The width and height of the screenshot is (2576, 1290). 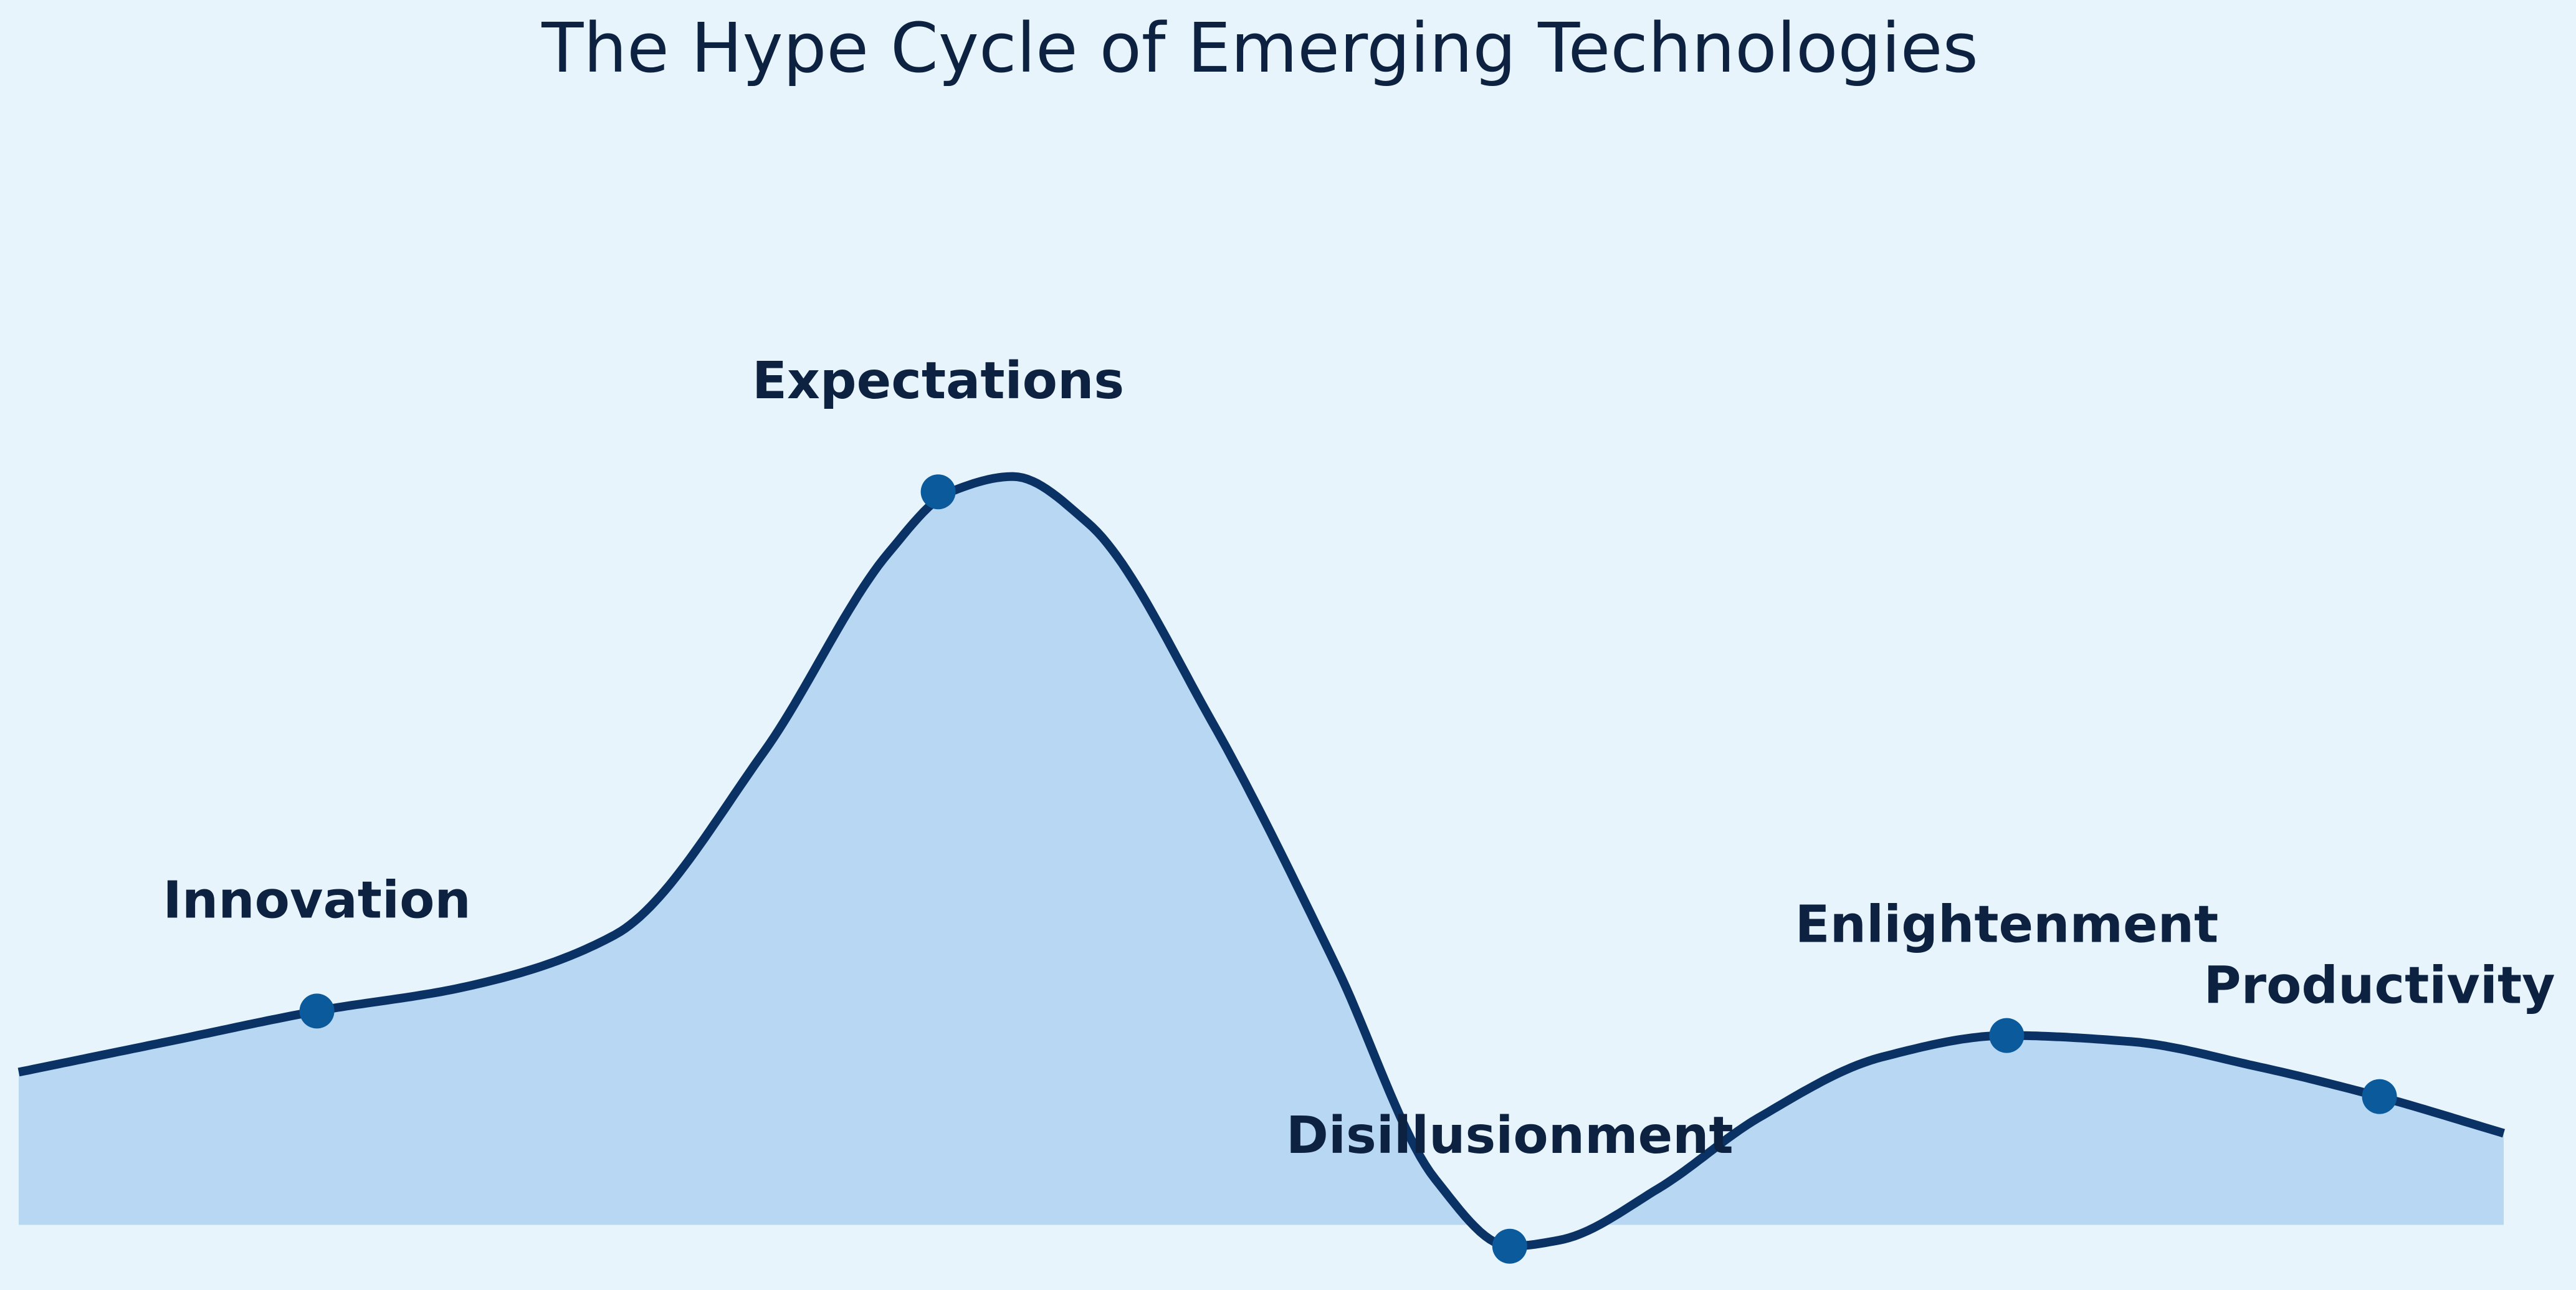 I want to click on phase-point-enlightenment, so click(x=2007, y=1035).